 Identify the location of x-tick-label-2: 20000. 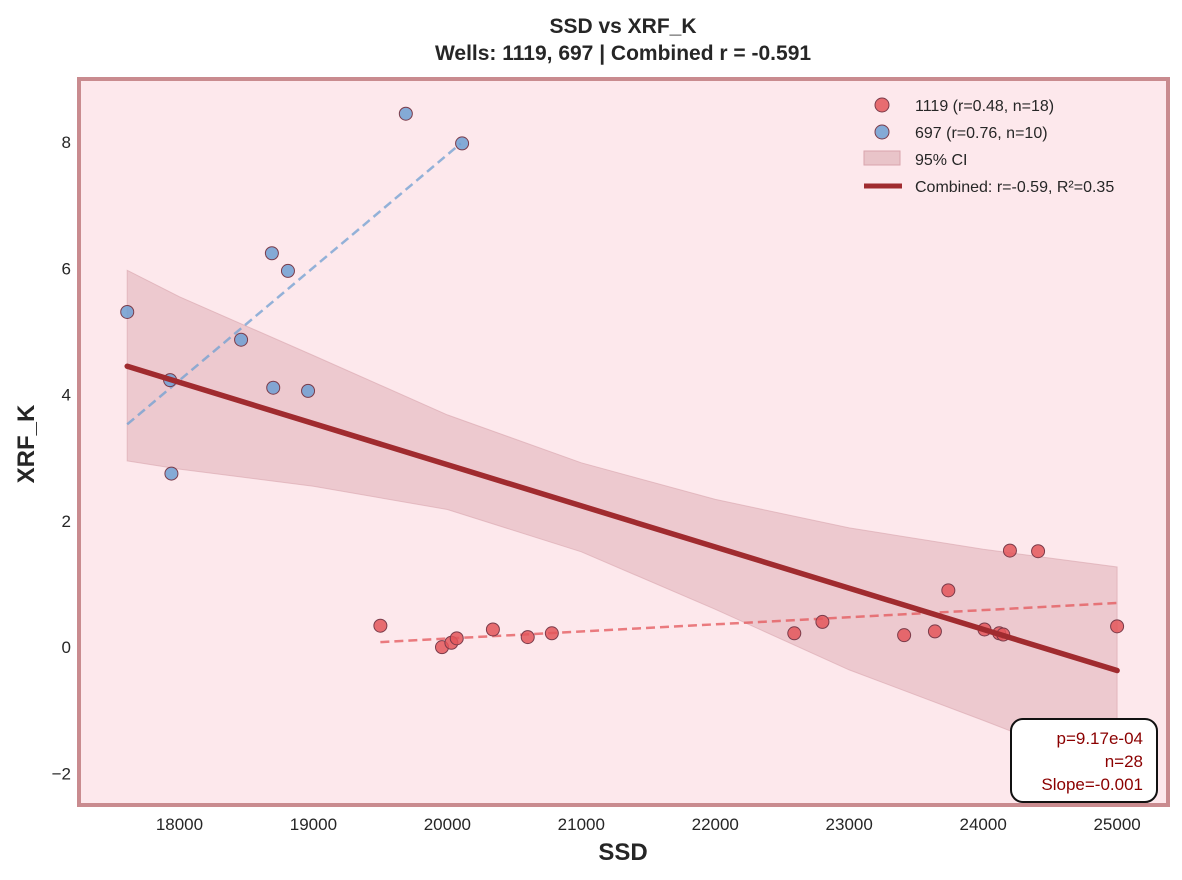
(447, 824).